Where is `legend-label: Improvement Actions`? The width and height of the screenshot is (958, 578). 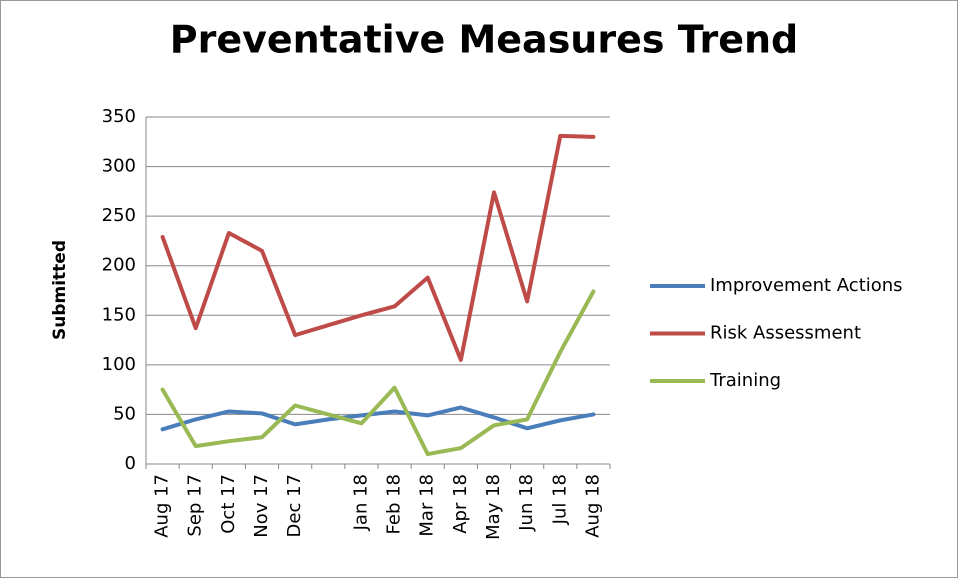 legend-label: Improvement Actions is located at coordinates (806, 285).